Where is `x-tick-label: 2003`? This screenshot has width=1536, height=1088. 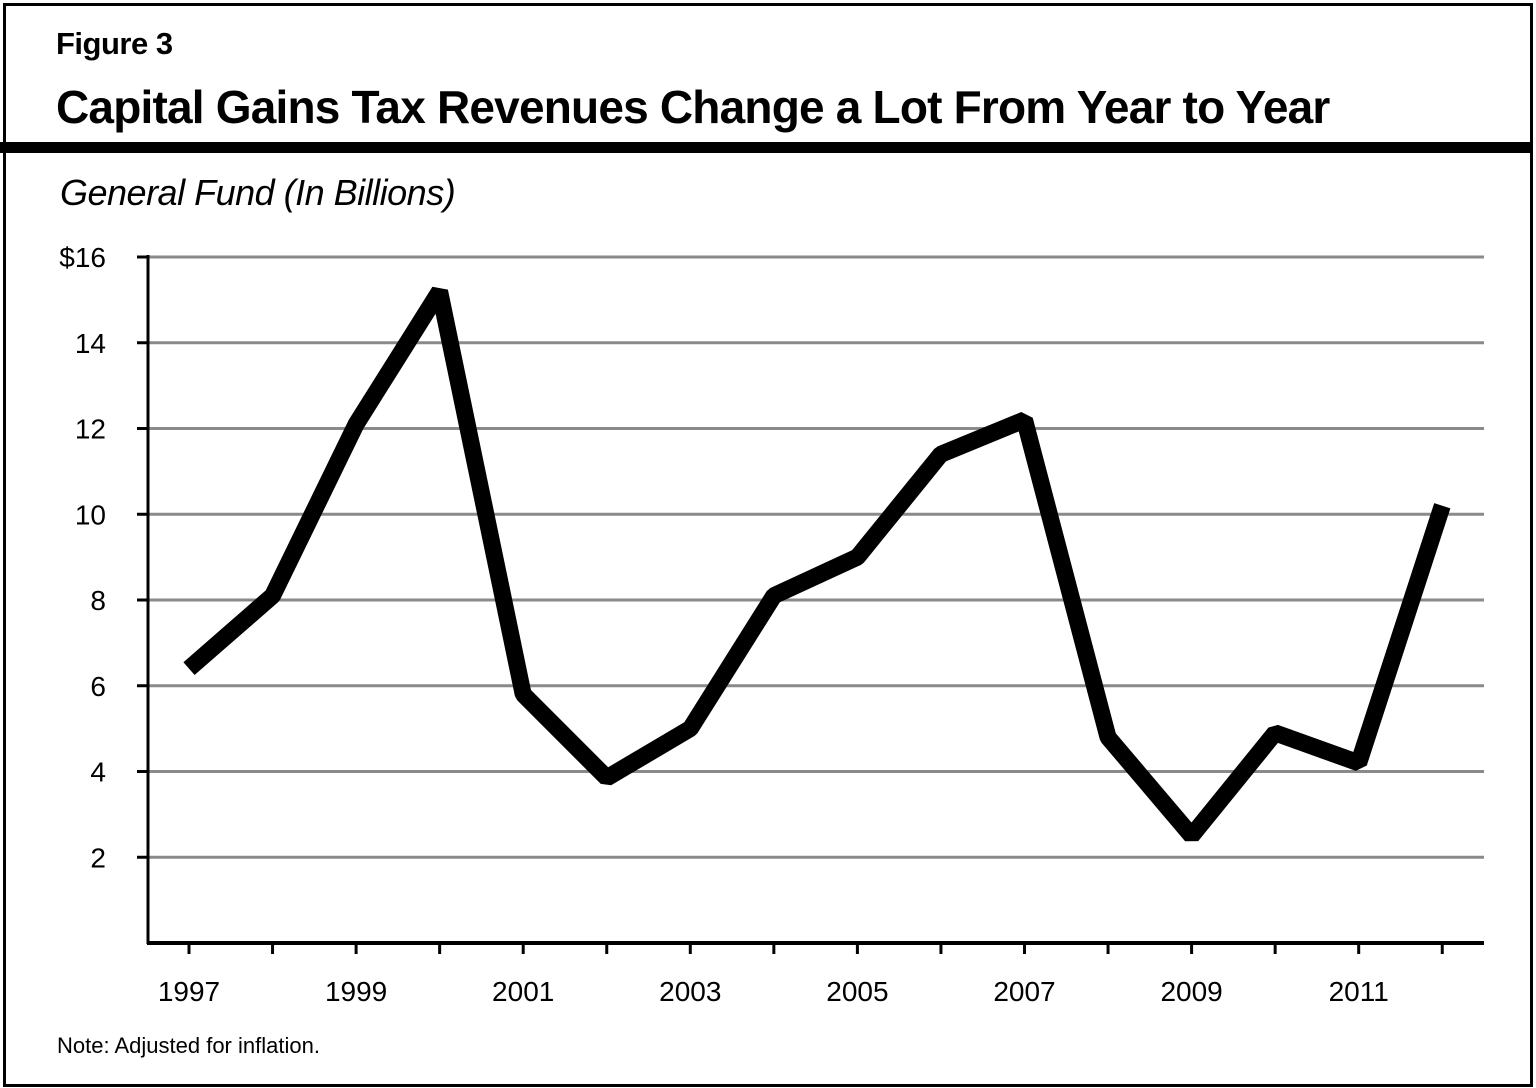
x-tick-label: 2003 is located at coordinates (690, 991).